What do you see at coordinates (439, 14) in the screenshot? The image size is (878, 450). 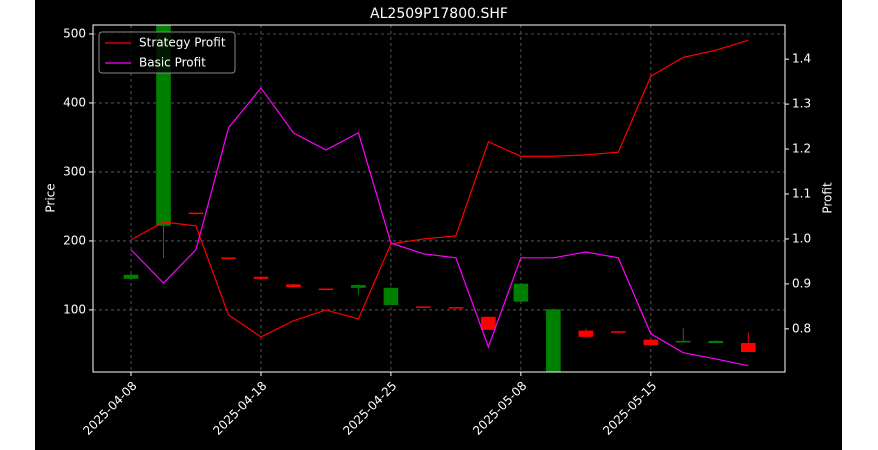 I see `chart-title: AL2509P17800.SHF` at bounding box center [439, 14].